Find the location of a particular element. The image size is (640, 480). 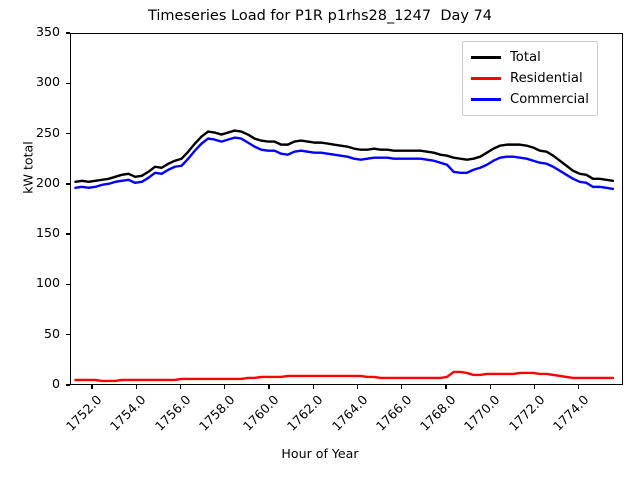

y-tick-label: 200 is located at coordinates (47, 182).